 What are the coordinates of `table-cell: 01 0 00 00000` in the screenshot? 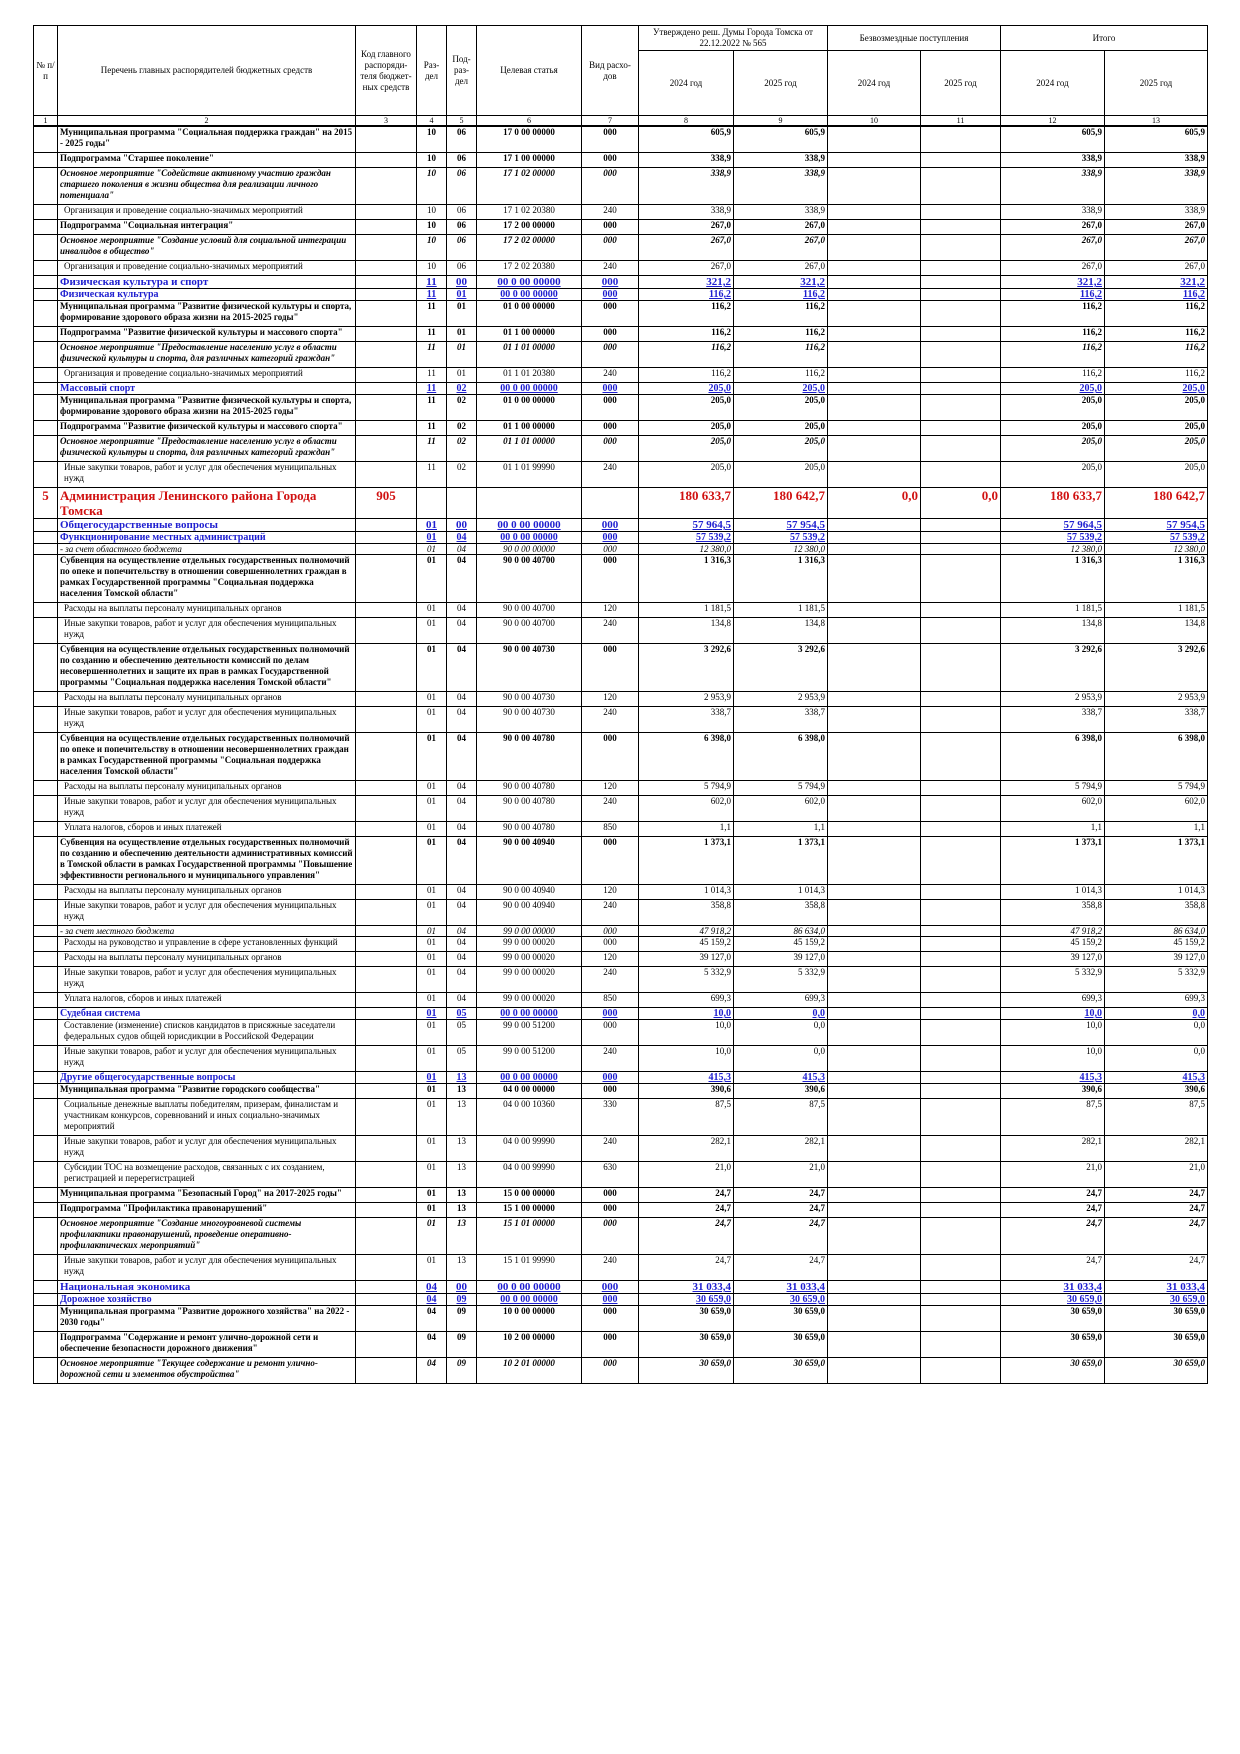 It's located at (529, 313).